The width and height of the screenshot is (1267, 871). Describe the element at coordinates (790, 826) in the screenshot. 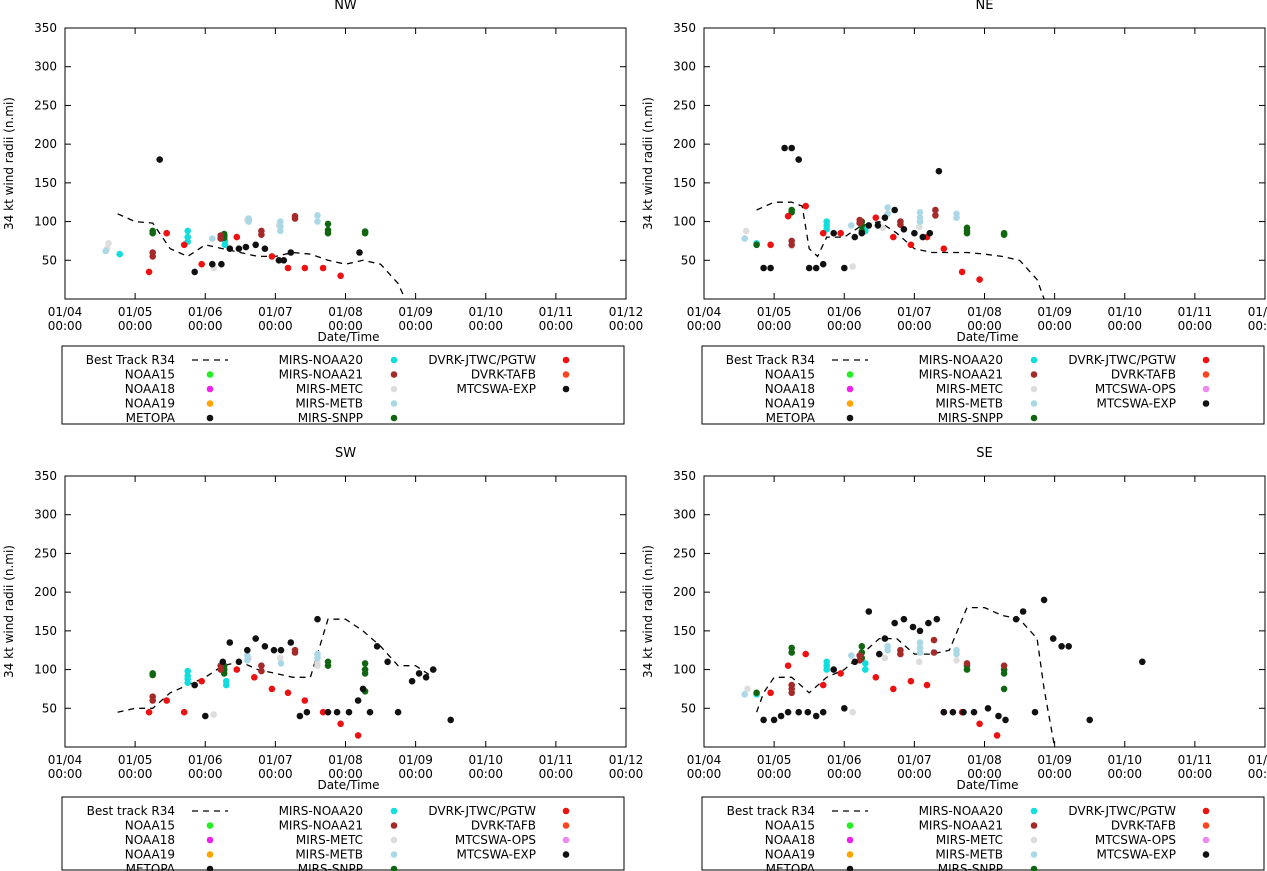

I see `legend-label: NOAA15` at that location.